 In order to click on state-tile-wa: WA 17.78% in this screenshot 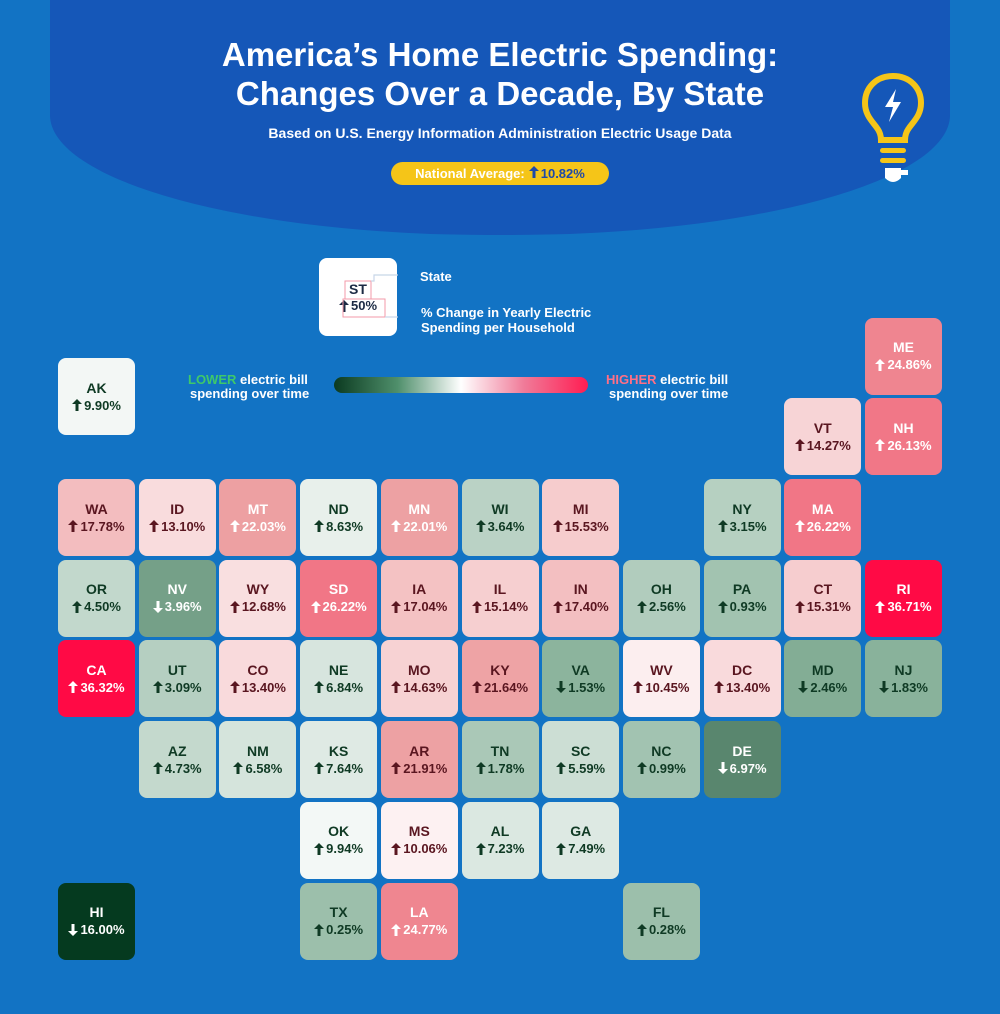, I will do `click(96, 518)`.